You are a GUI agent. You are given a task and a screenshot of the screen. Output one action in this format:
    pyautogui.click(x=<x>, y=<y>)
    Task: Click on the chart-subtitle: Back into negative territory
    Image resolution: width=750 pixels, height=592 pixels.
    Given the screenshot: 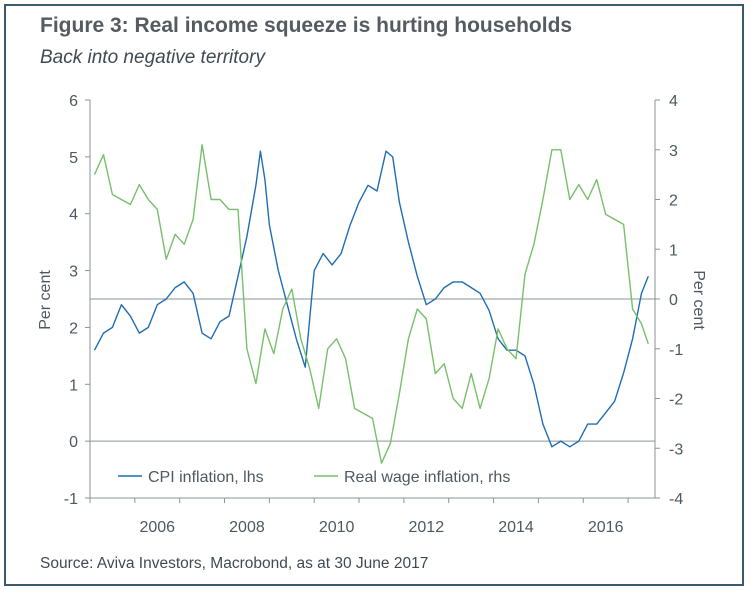 What is the action you would take?
    pyautogui.click(x=152, y=57)
    